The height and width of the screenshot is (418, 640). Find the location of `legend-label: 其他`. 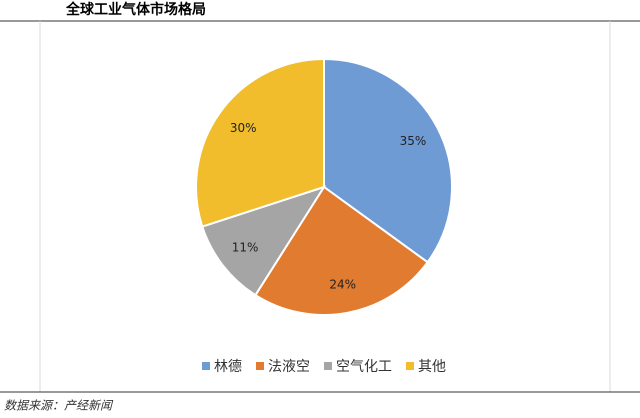

legend-label: 其他 is located at coordinates (432, 367).